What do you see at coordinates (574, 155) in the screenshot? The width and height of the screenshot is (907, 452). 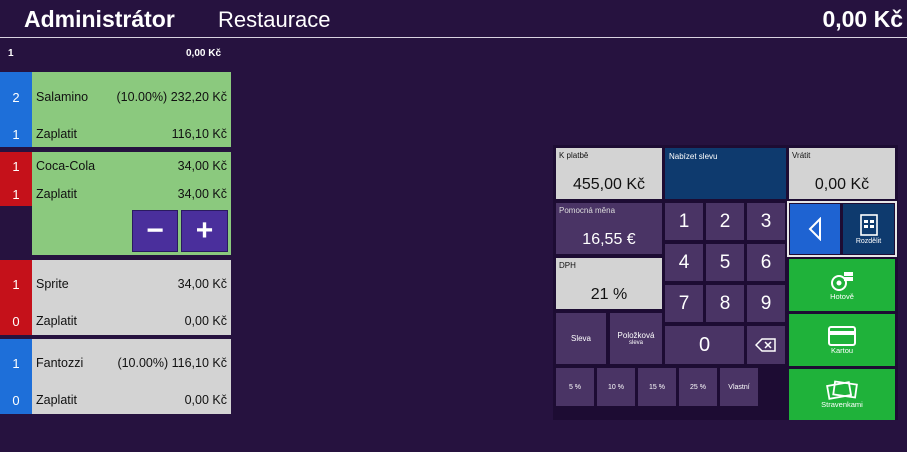 I see `to-pay-label: K platbě` at bounding box center [574, 155].